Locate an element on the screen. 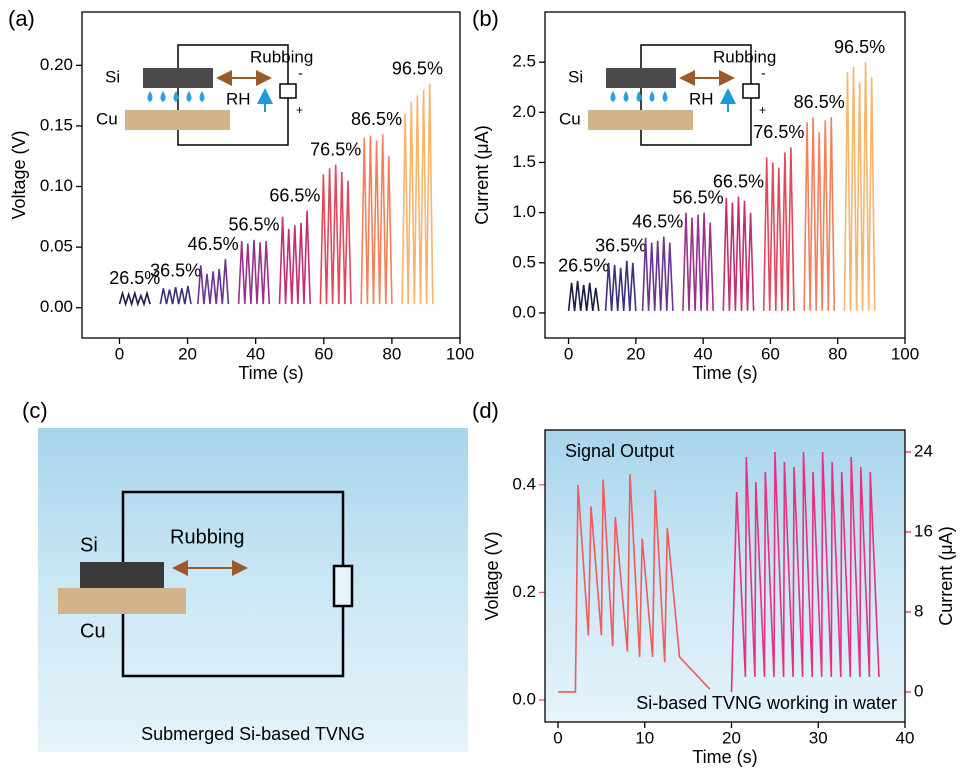  y-tick-label: 0.15 is located at coordinates (56, 124).